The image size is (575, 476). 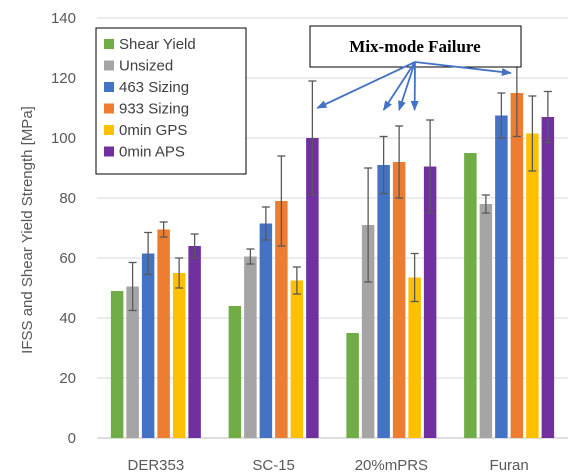 I want to click on y-tick-label: 100, so click(x=63, y=138).